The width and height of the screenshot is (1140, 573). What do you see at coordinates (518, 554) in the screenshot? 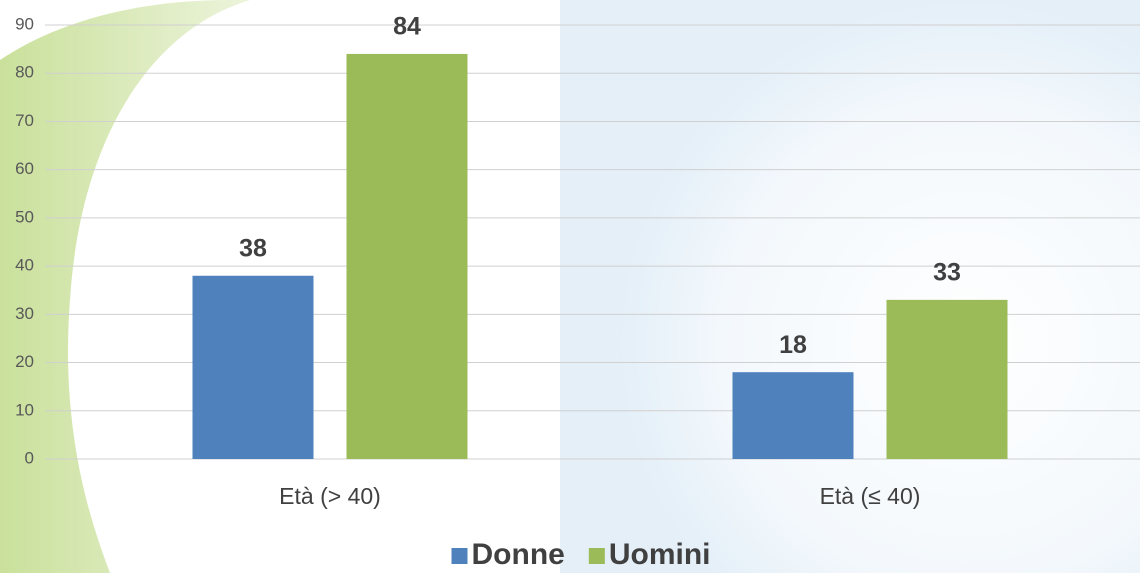
I see `legend-label: Donne` at bounding box center [518, 554].